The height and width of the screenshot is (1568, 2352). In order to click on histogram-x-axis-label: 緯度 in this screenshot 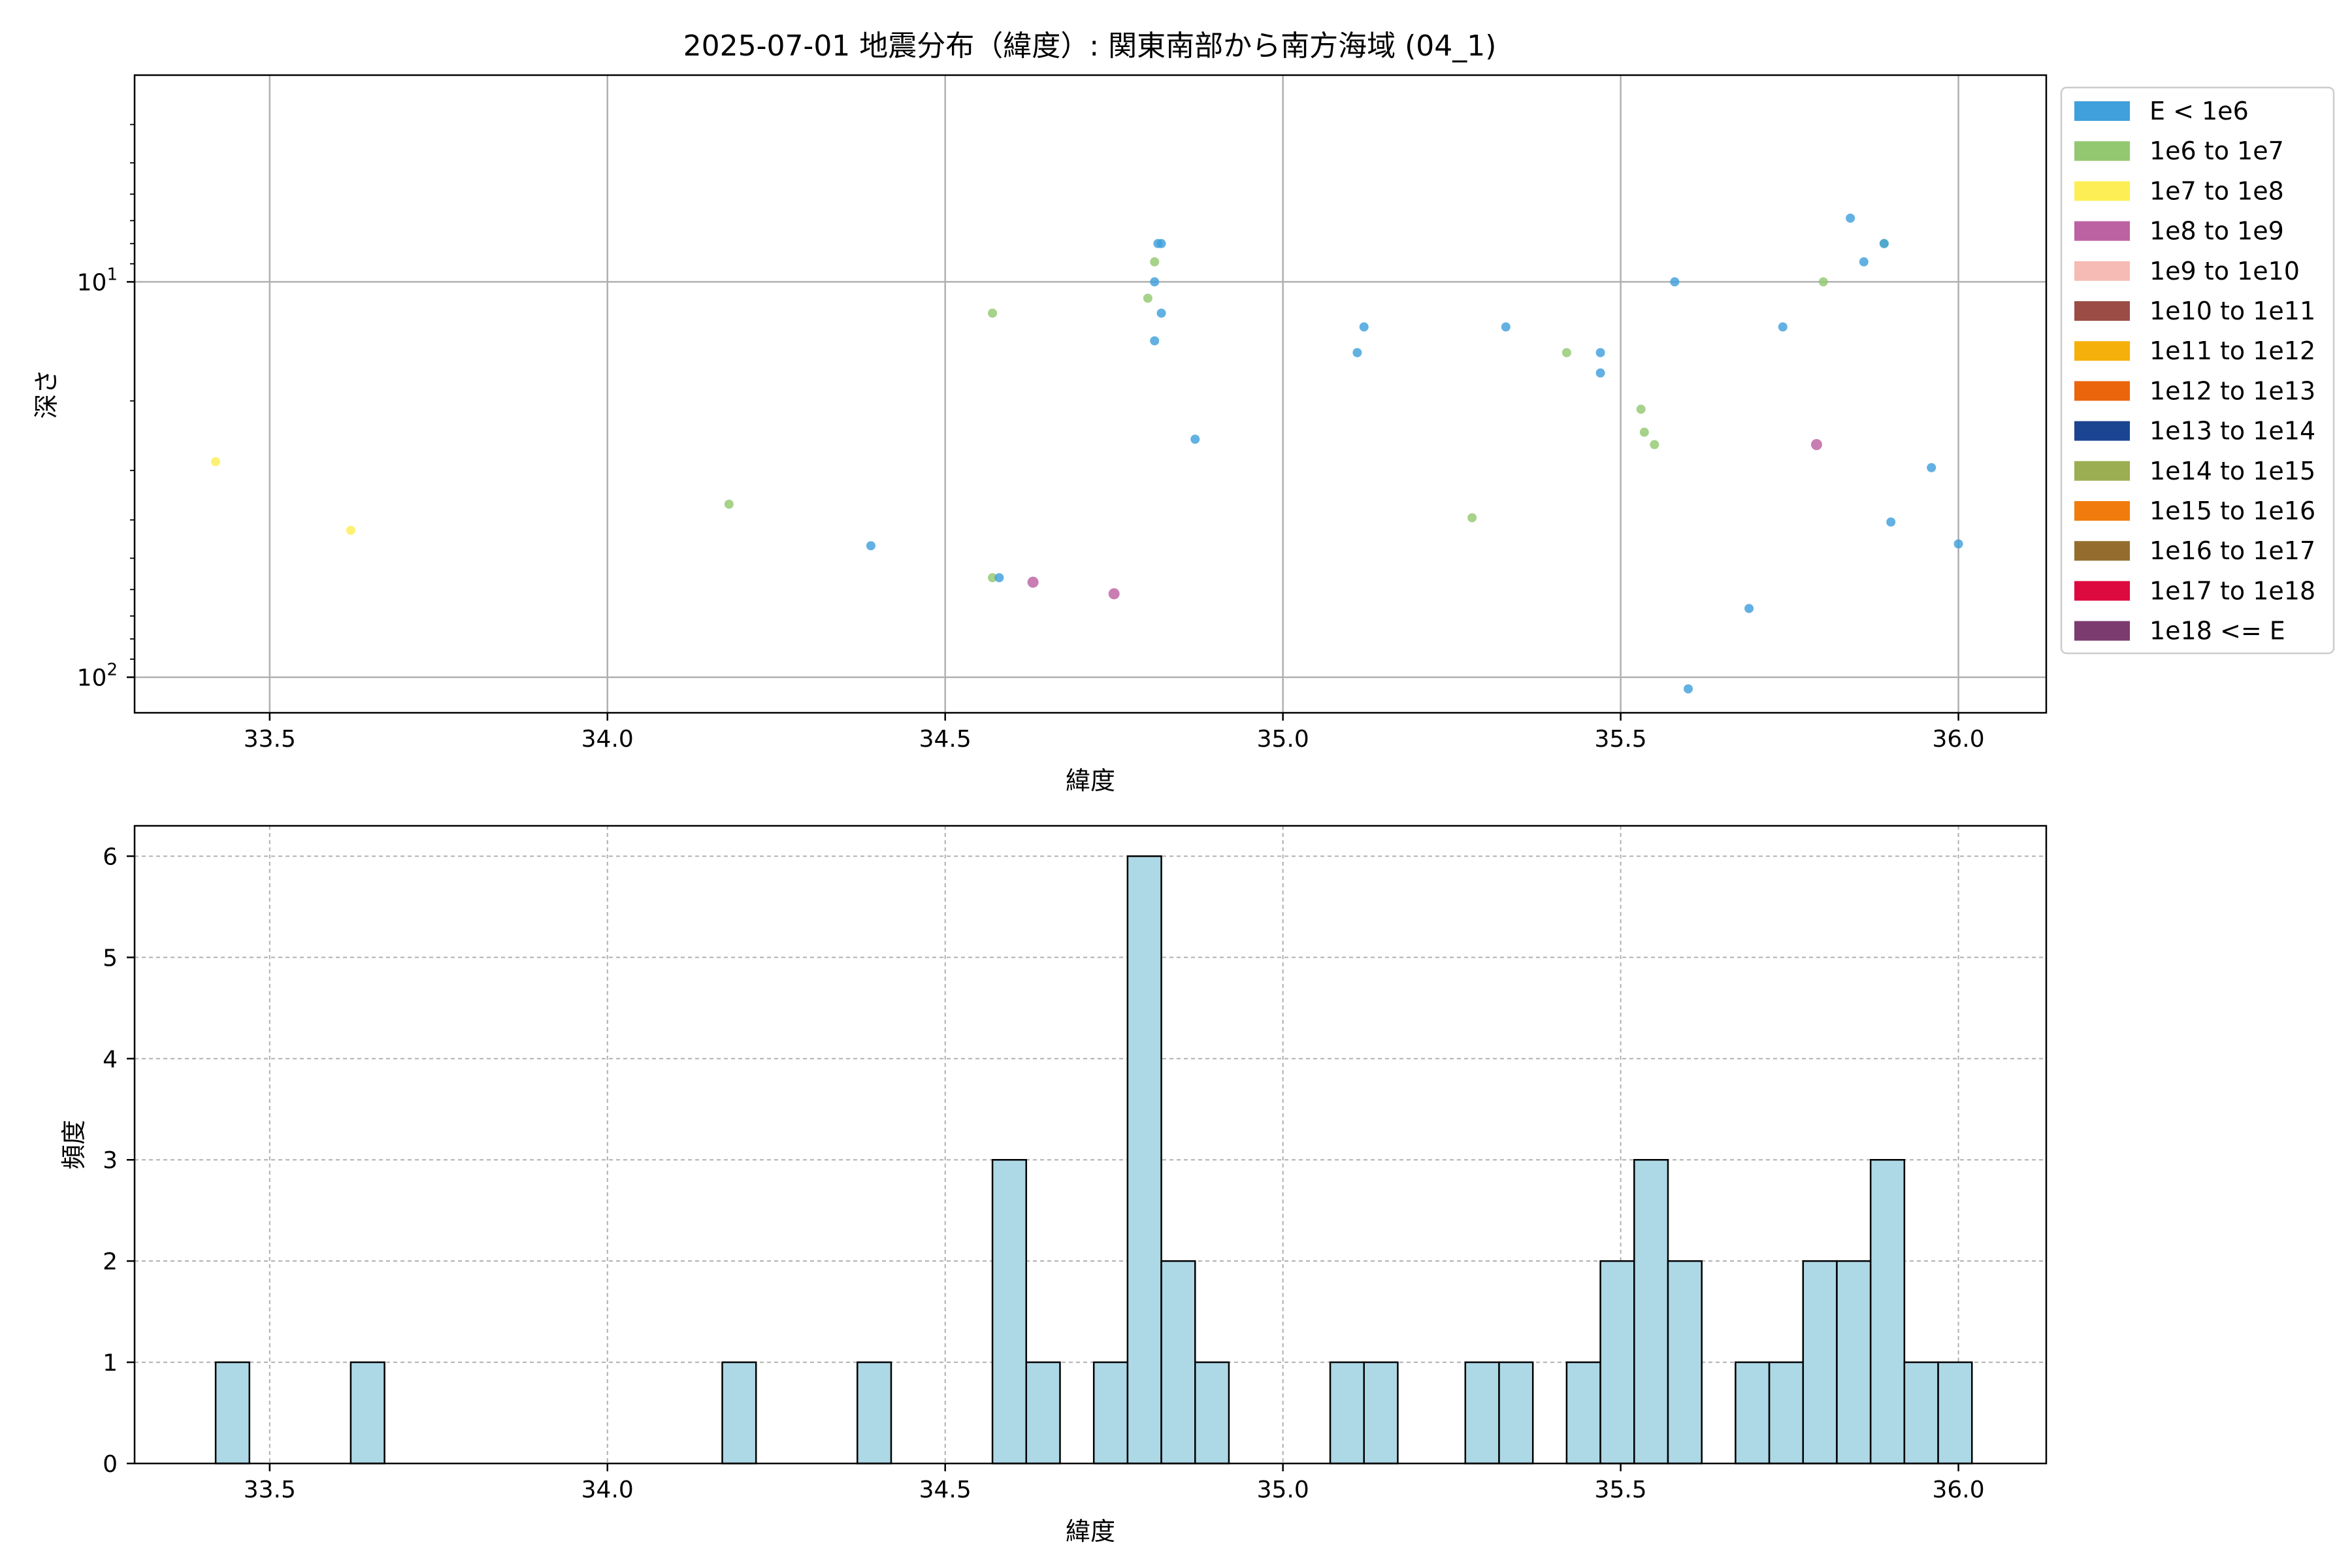, I will do `click(1090, 1531)`.